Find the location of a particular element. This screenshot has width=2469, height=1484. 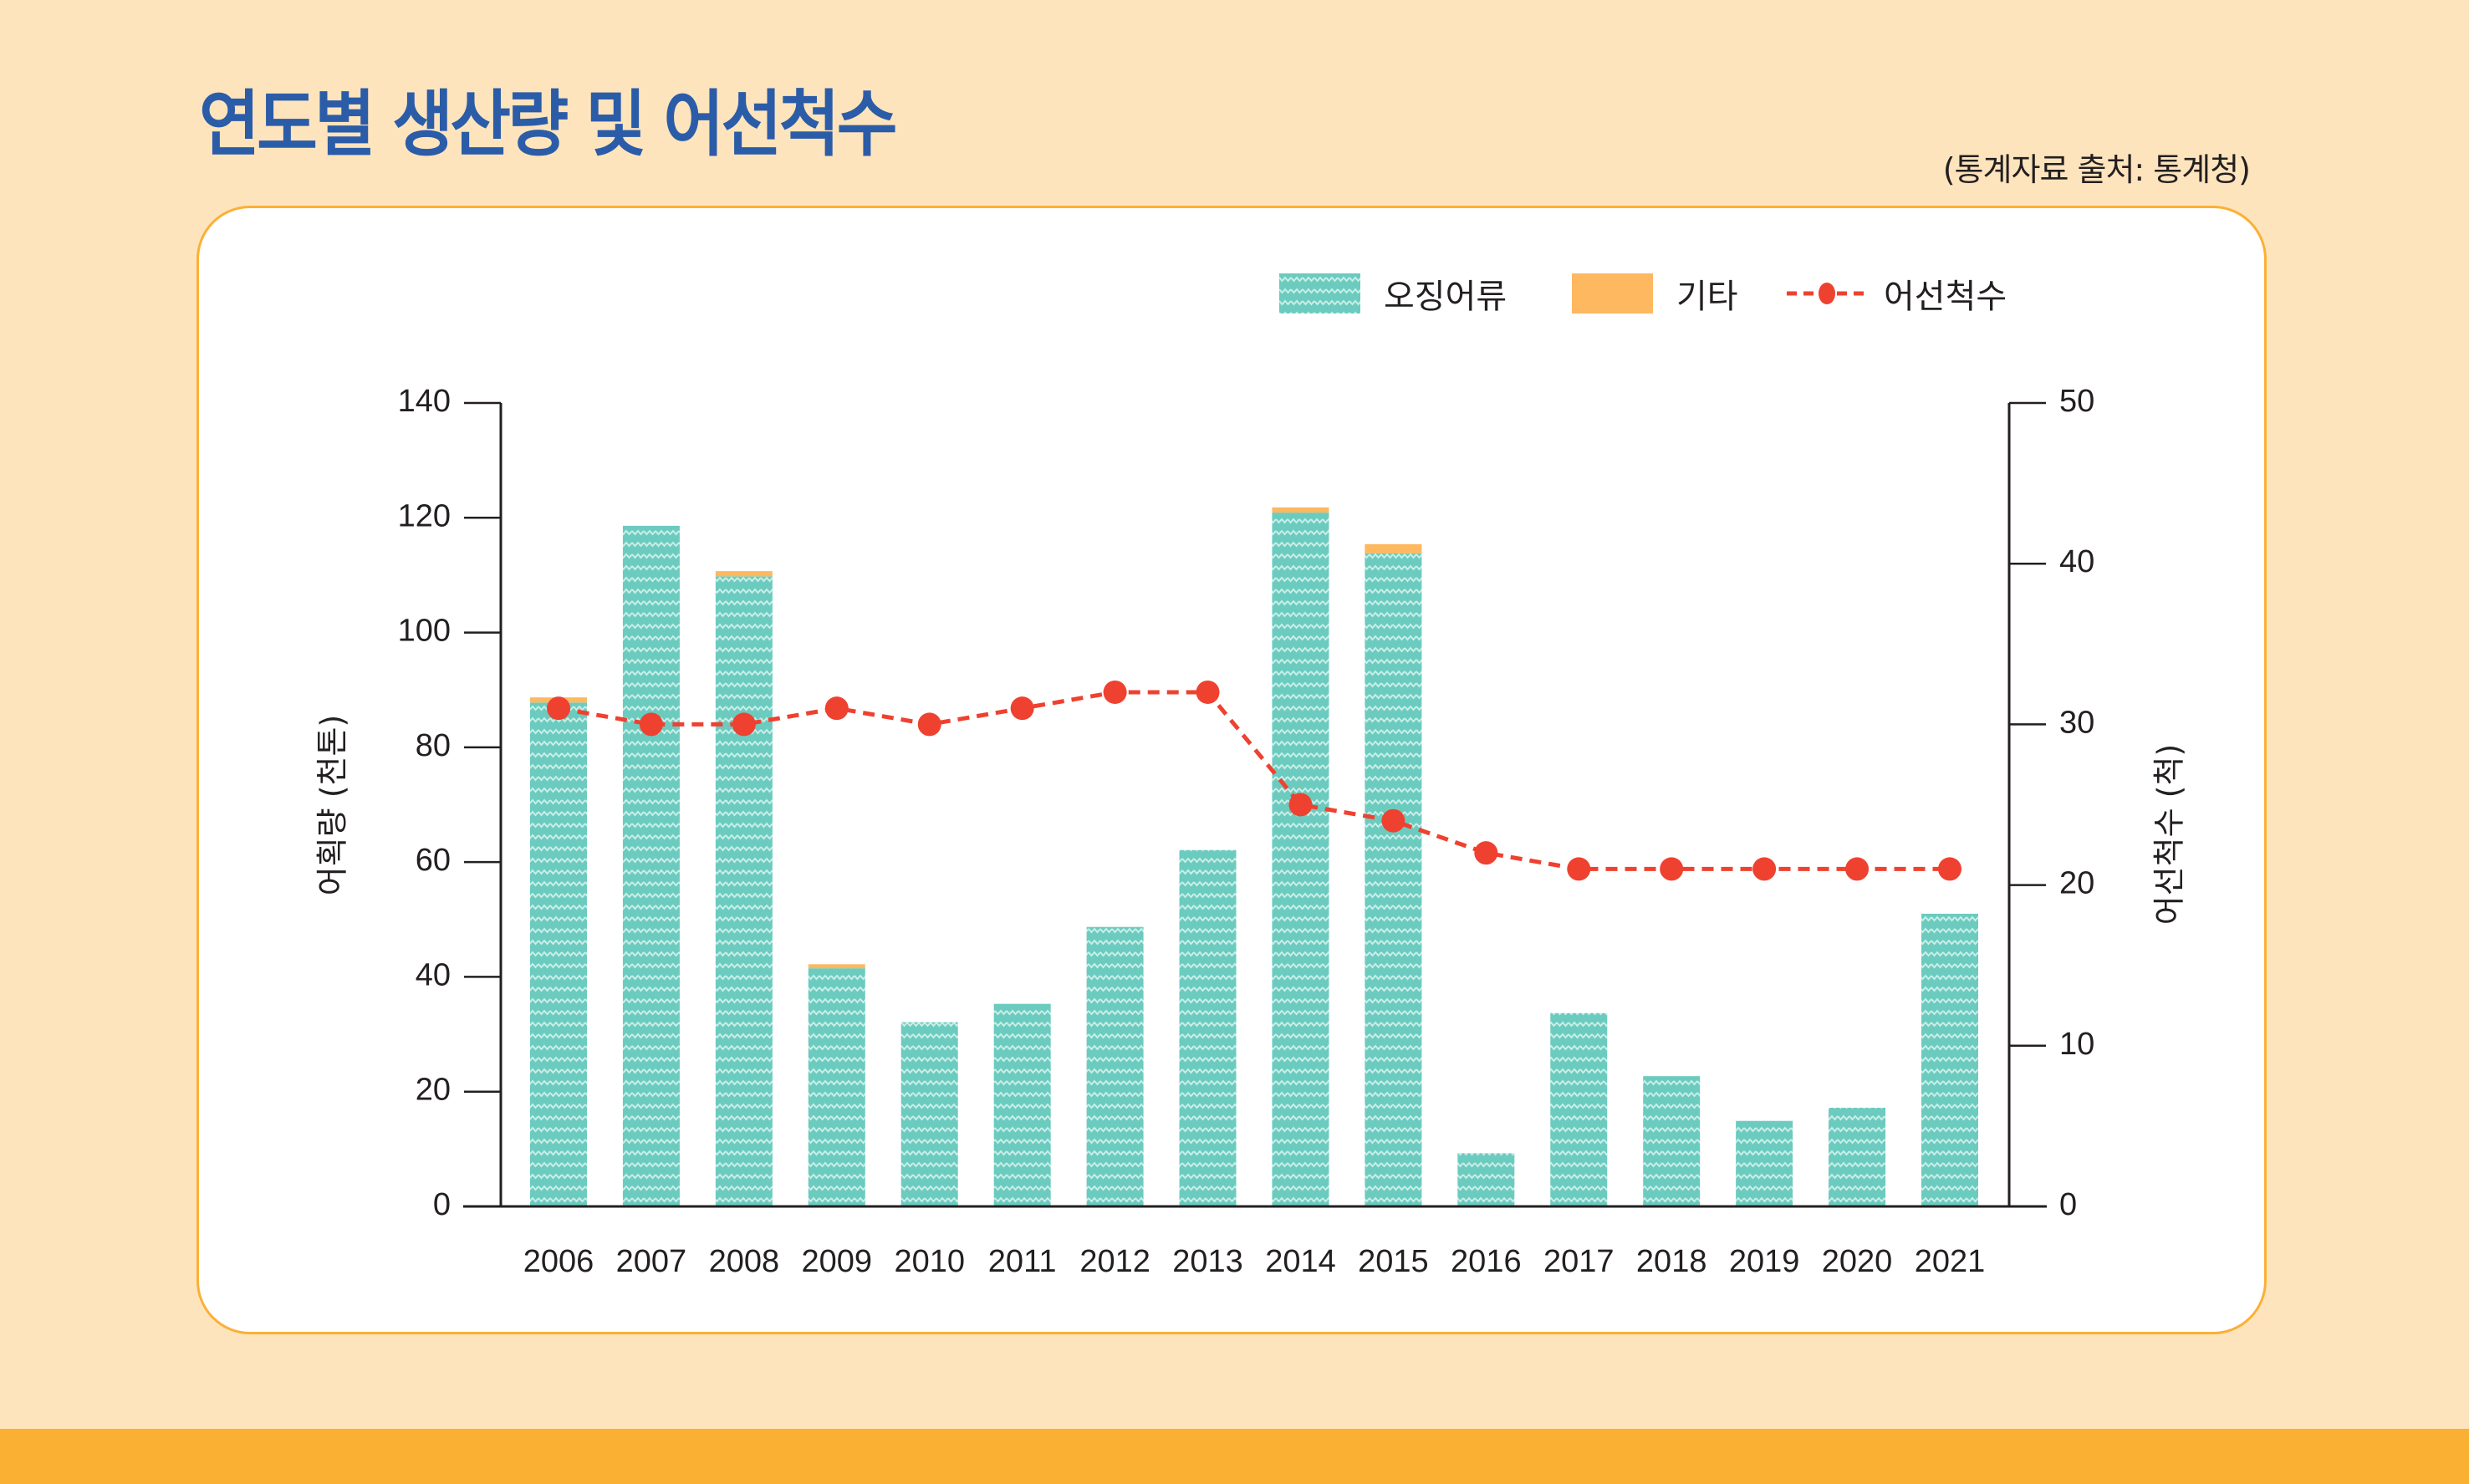

y-tick-label-right: 30 is located at coordinates (2076, 722).